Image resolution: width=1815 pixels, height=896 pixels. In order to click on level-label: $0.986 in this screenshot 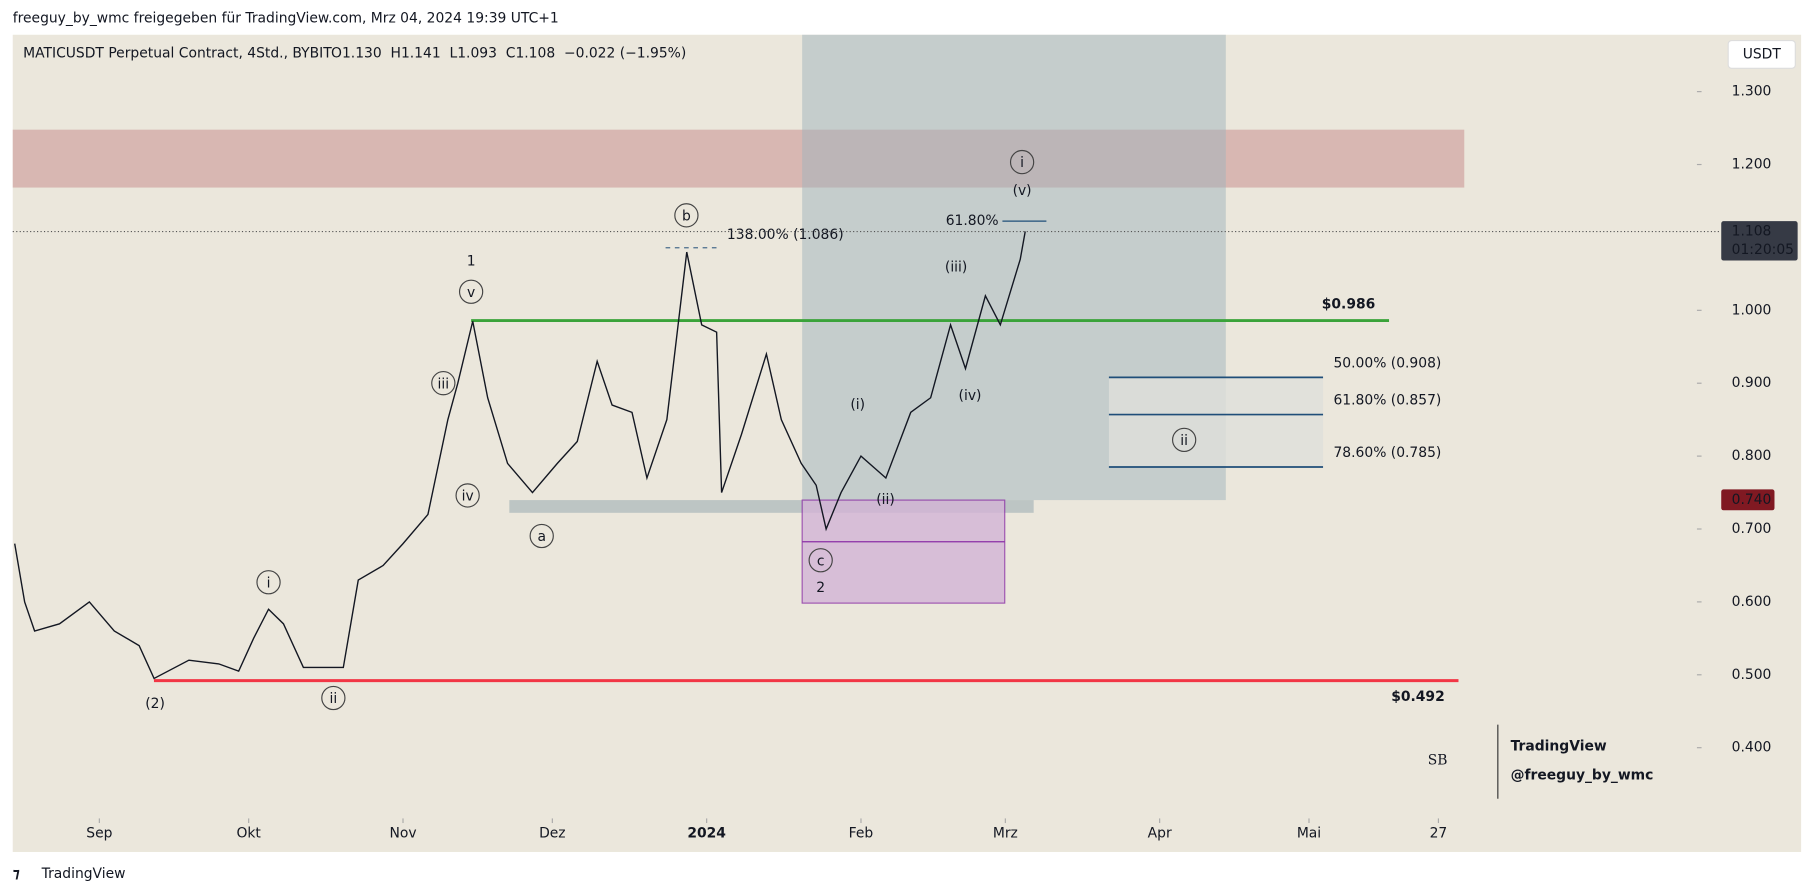, I will do `click(1349, 304)`.